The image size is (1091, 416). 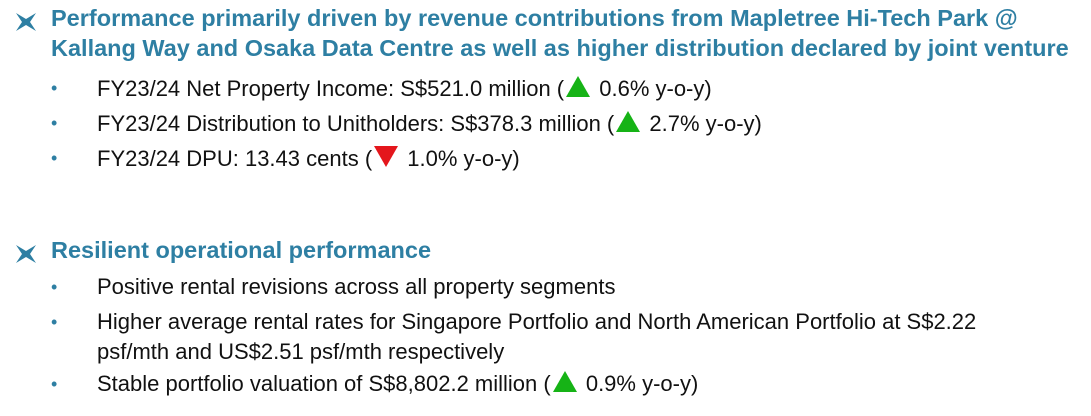 I want to click on item-text-after: 0.6% y-o-y), so click(x=652, y=88).